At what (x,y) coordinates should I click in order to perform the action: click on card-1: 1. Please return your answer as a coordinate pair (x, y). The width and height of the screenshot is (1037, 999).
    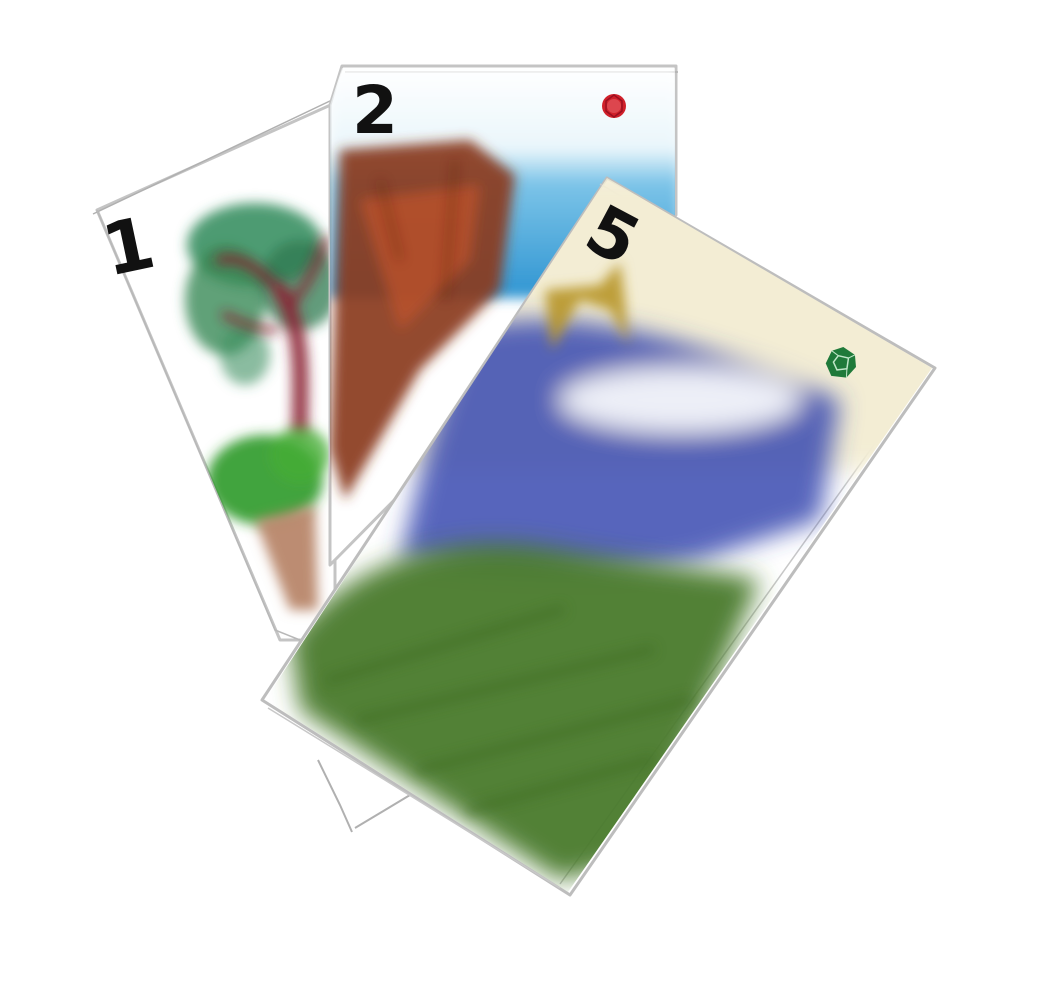
    Looking at the image, I should click on (214, 370).